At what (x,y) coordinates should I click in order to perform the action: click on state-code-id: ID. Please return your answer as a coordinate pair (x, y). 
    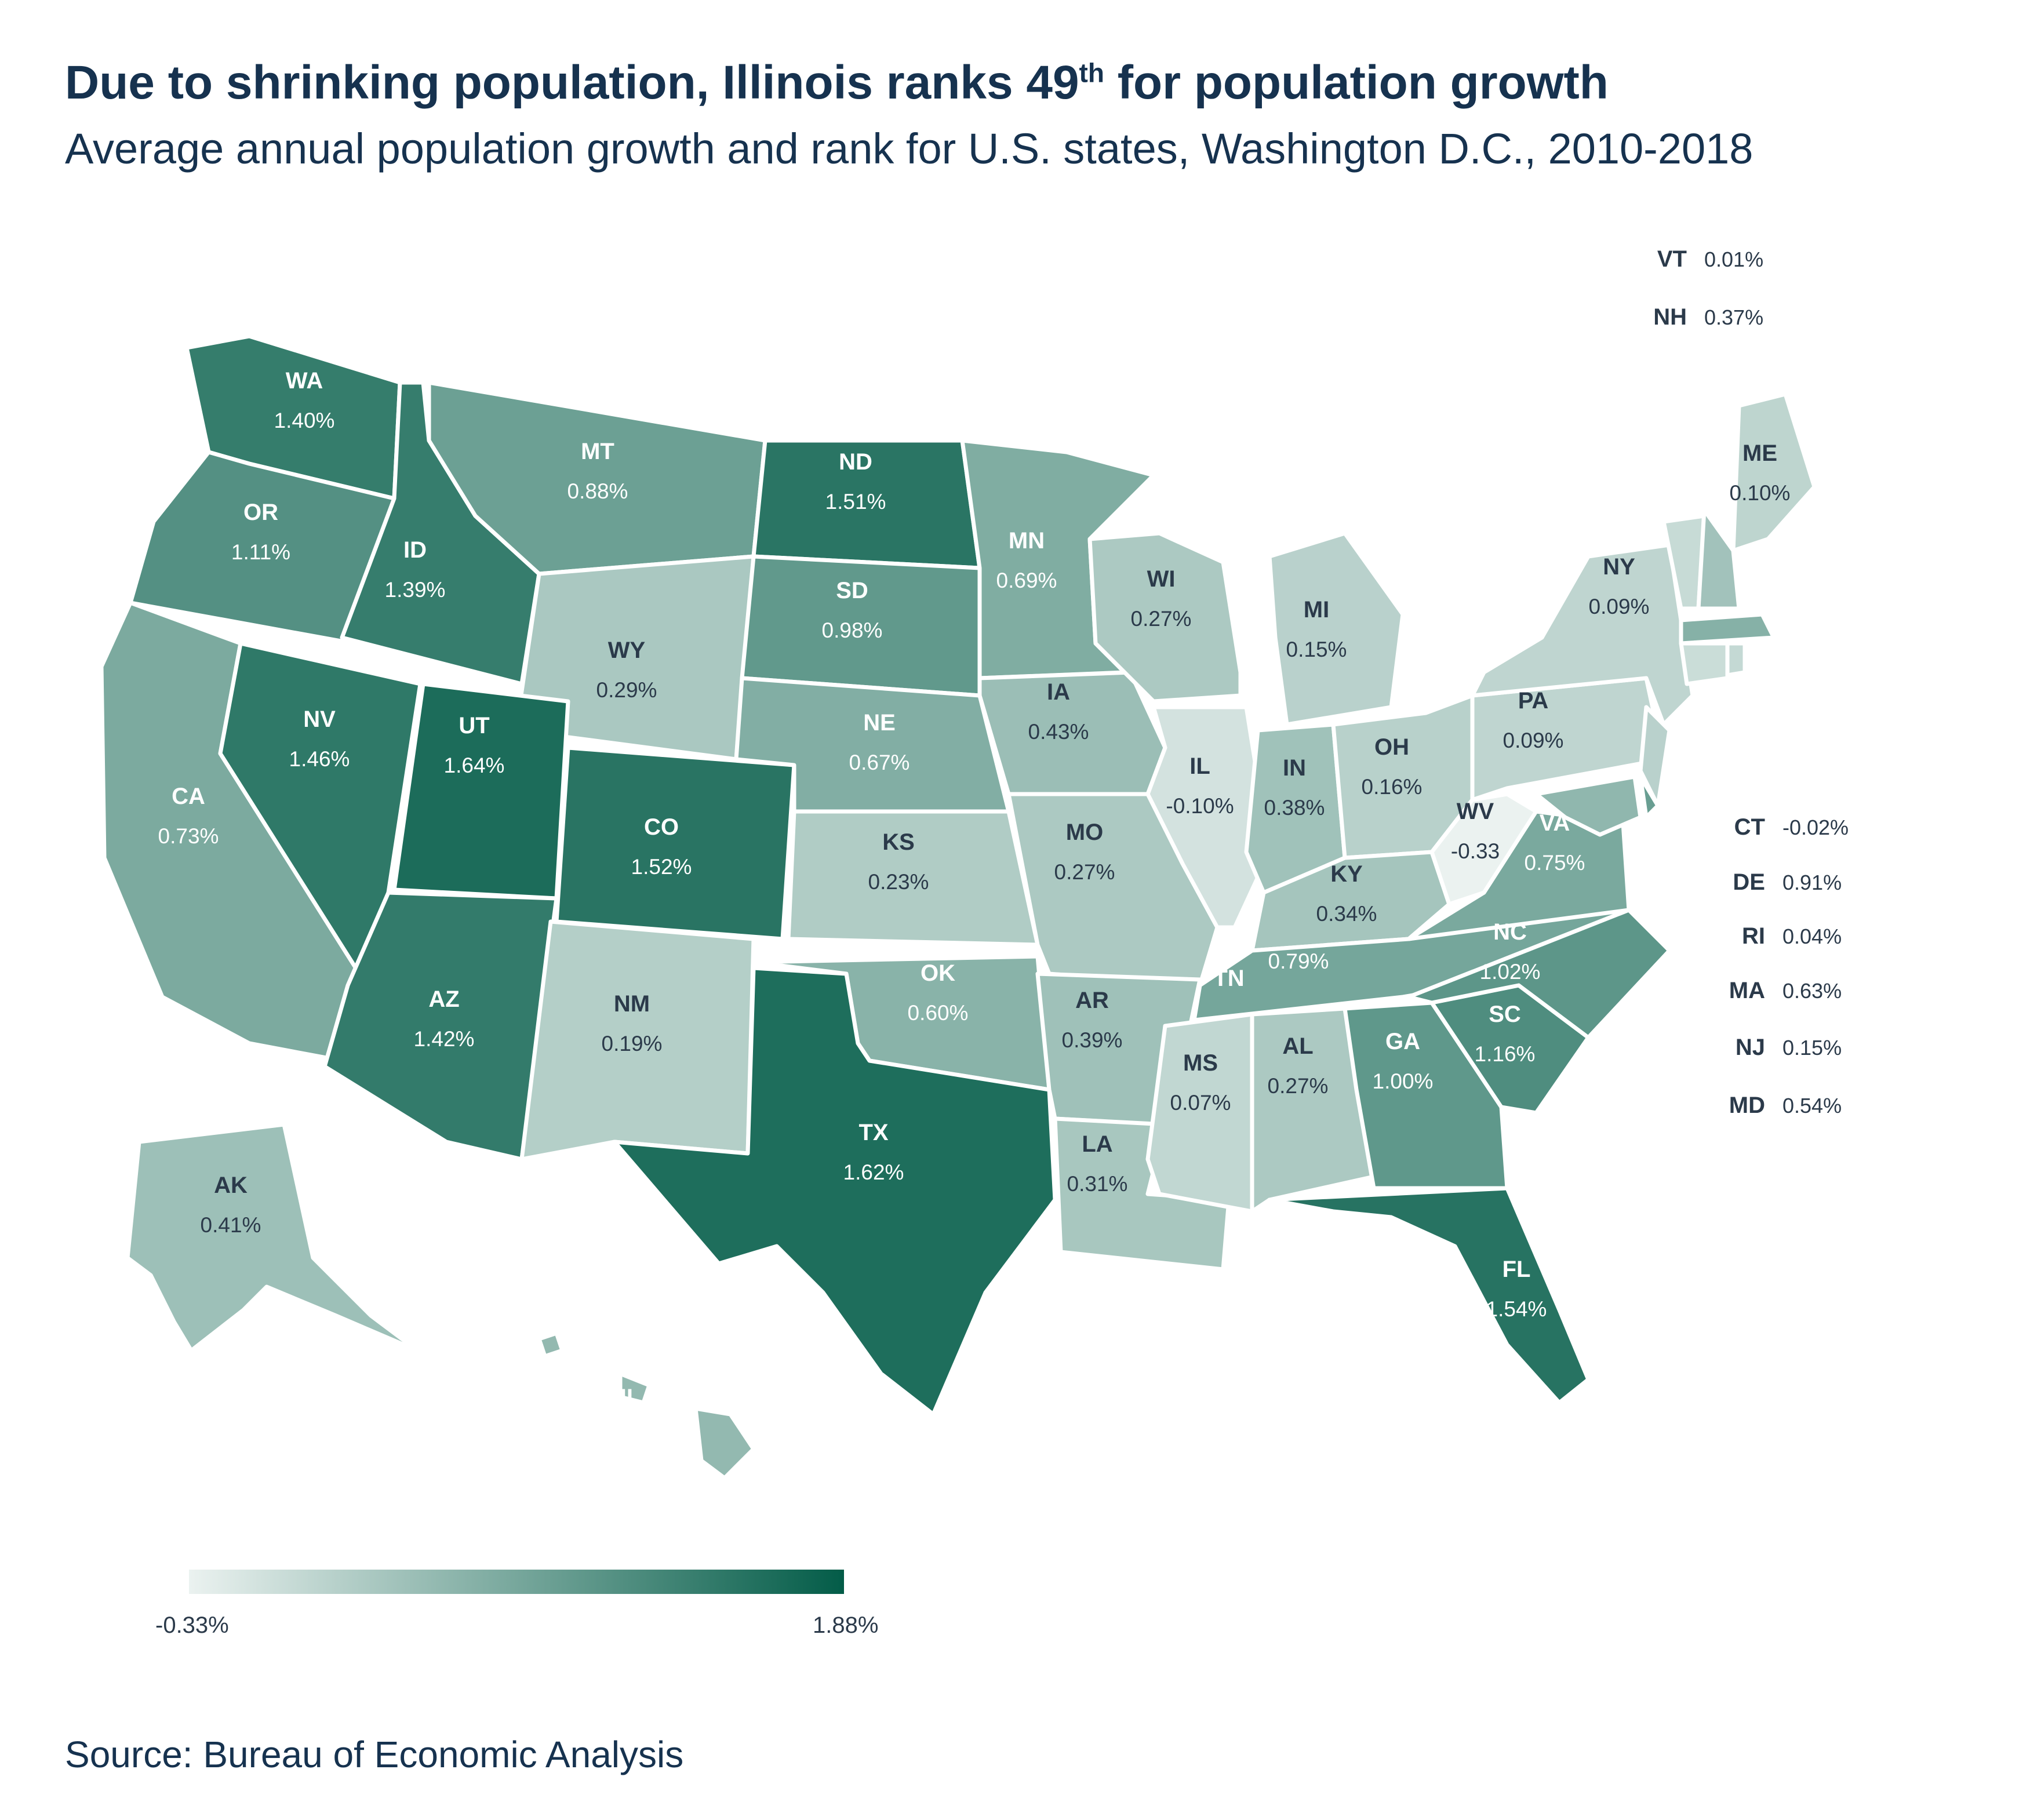
    Looking at the image, I should click on (415, 550).